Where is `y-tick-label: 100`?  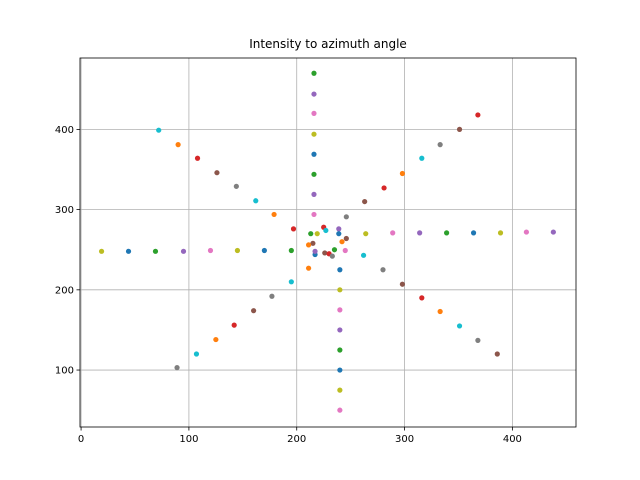
y-tick-label: 100 is located at coordinates (64, 371).